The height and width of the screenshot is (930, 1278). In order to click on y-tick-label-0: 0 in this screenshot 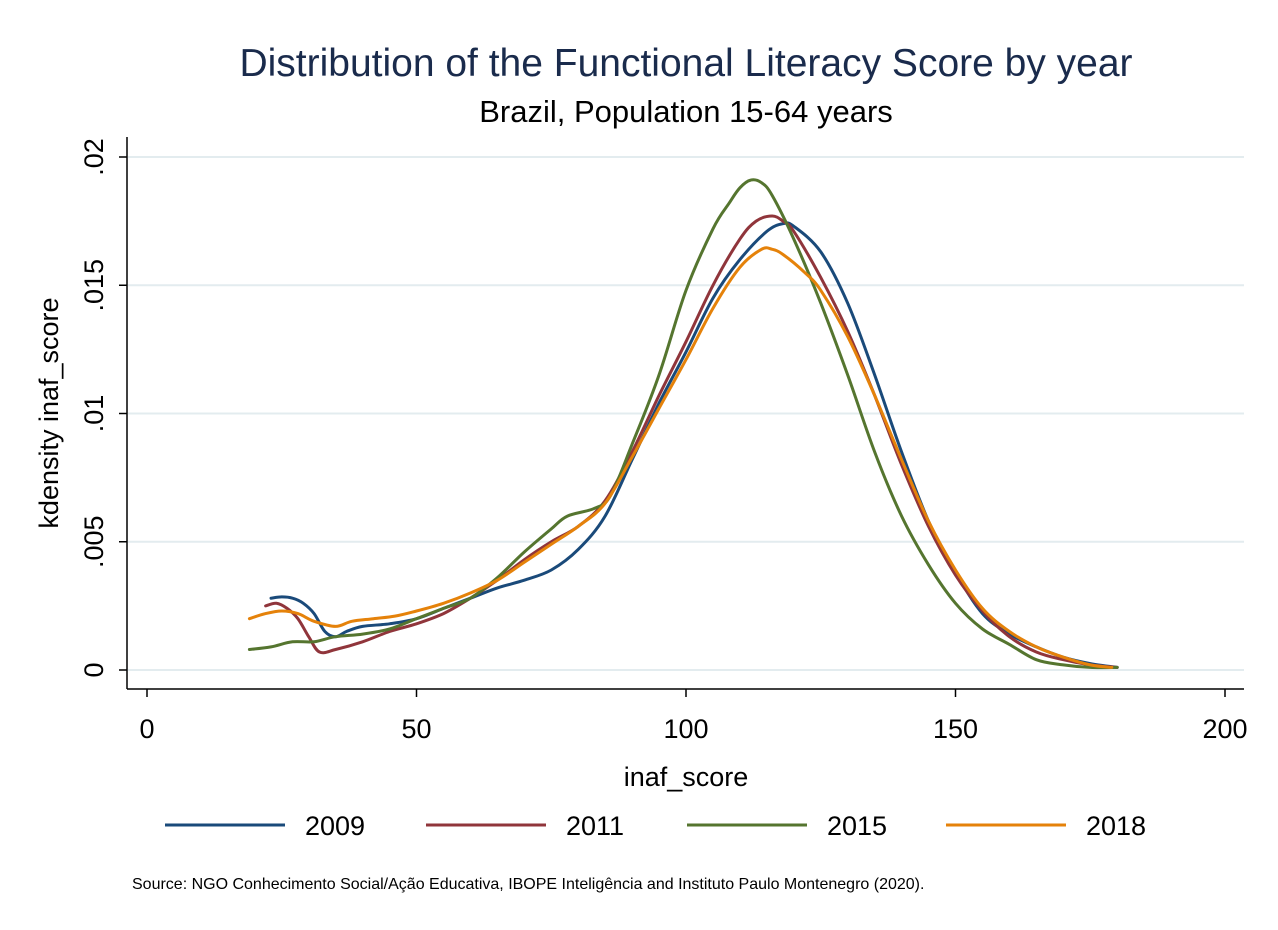, I will do `click(94, 669)`.